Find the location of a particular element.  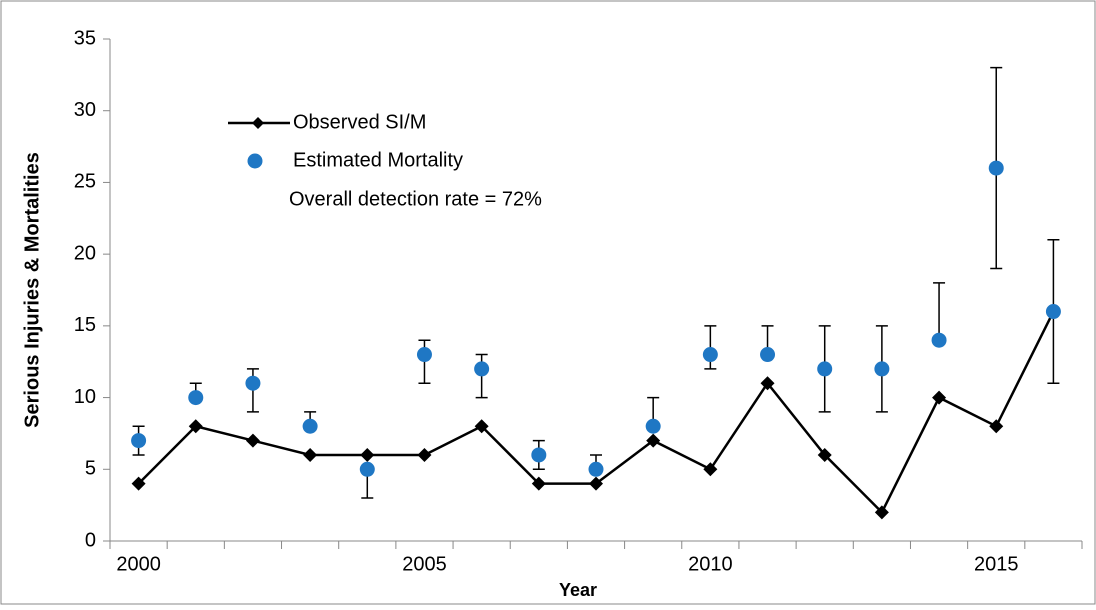

x-tick-label: 2015 is located at coordinates (996, 564).